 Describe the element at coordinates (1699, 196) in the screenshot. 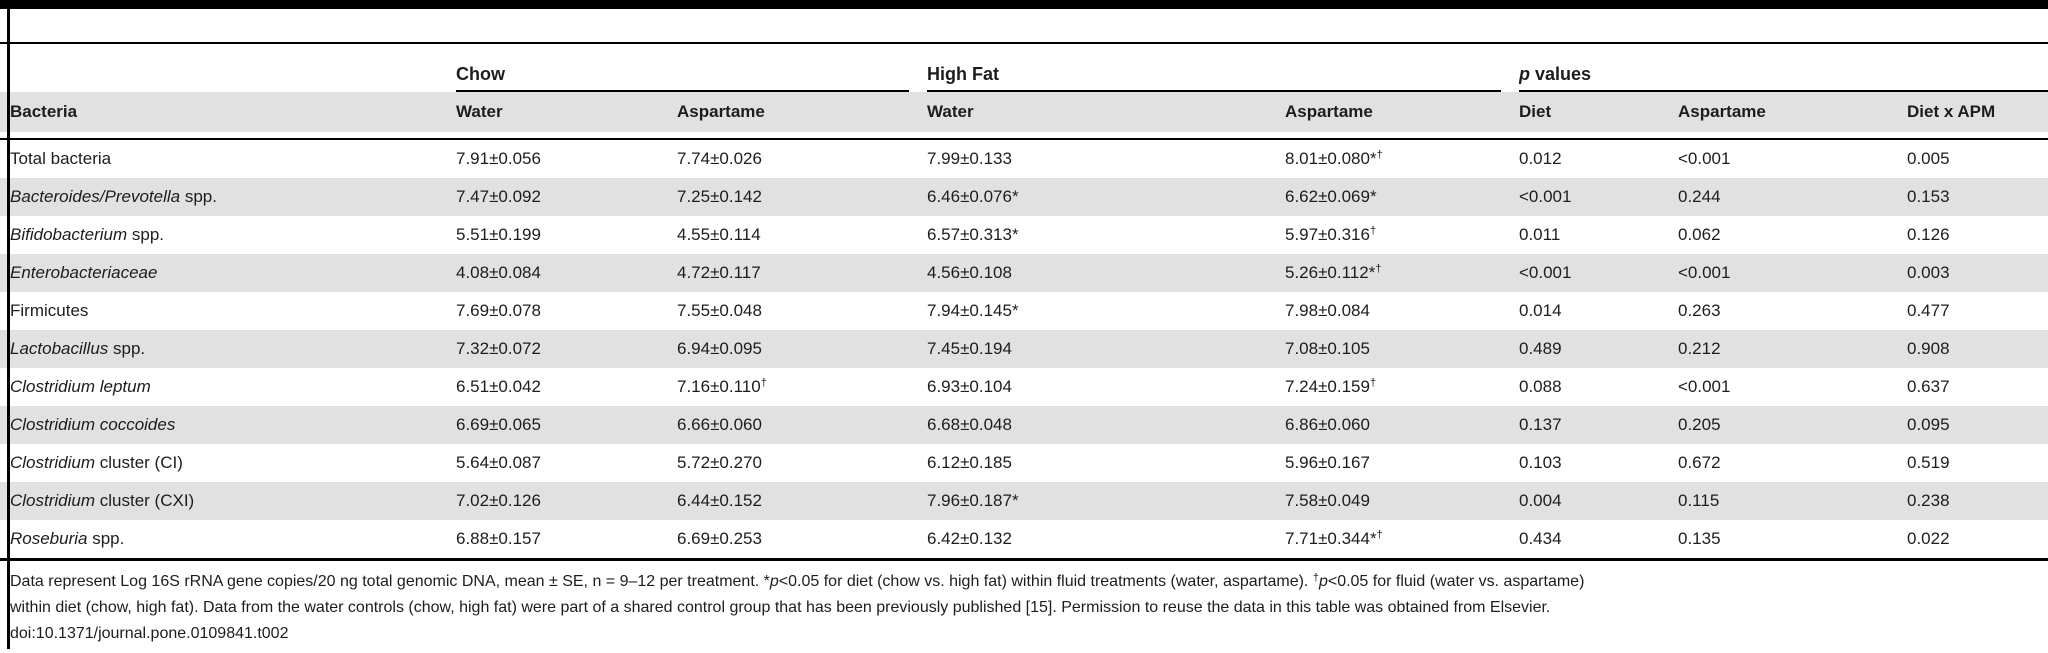

I see `value-cell: 0.244` at that location.